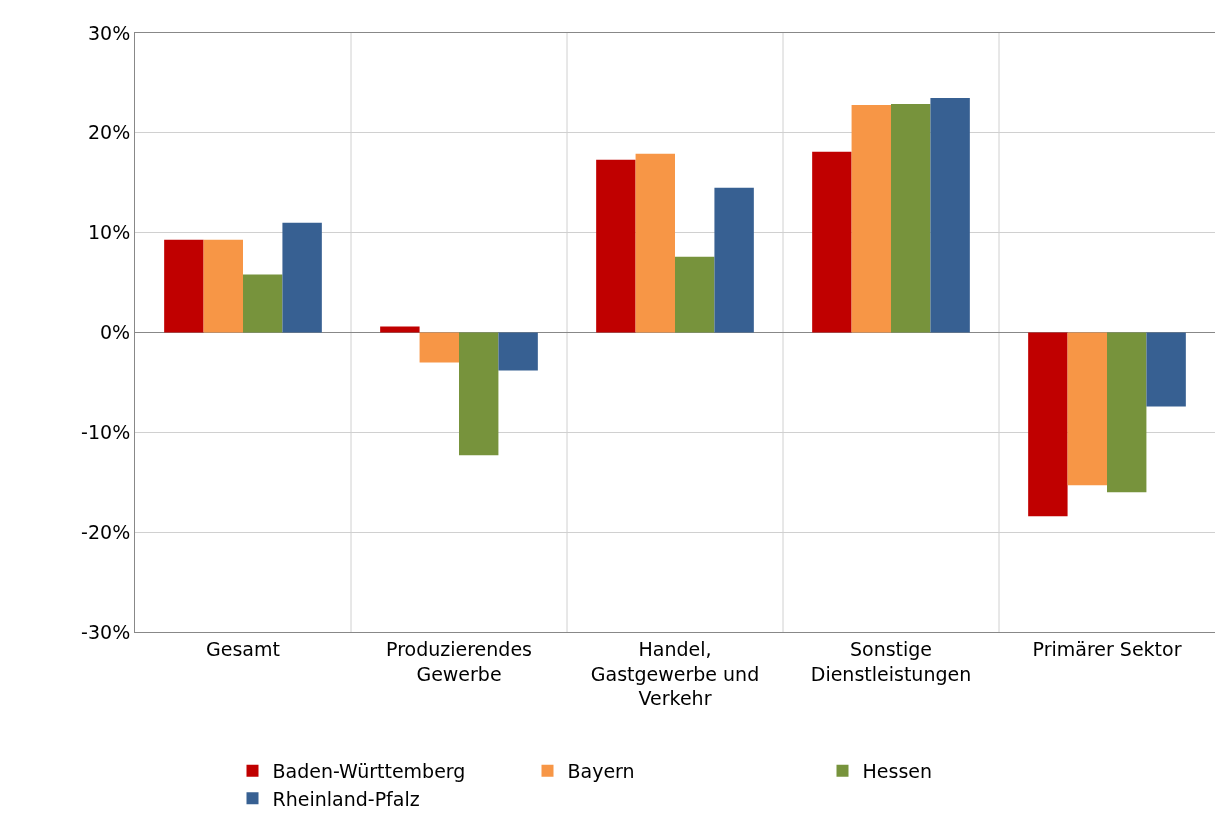 This screenshot has height=818, width=1215. Describe the element at coordinates (675, 673) in the screenshot. I see `x-tick-label: Handel, Gastgewerbe und Verkehr` at that location.